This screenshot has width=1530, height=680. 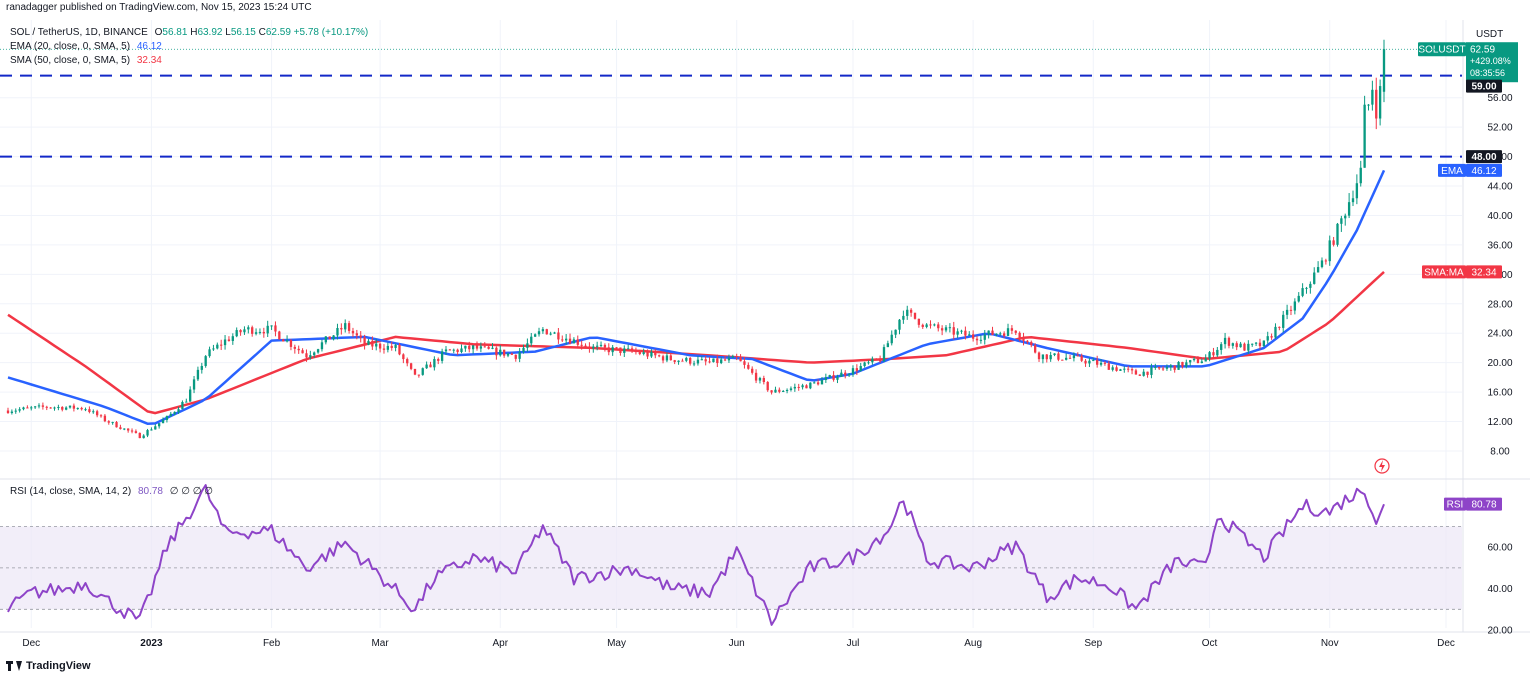 What do you see at coordinates (151, 643) in the screenshot?
I see `x-tick-label: 2023` at bounding box center [151, 643].